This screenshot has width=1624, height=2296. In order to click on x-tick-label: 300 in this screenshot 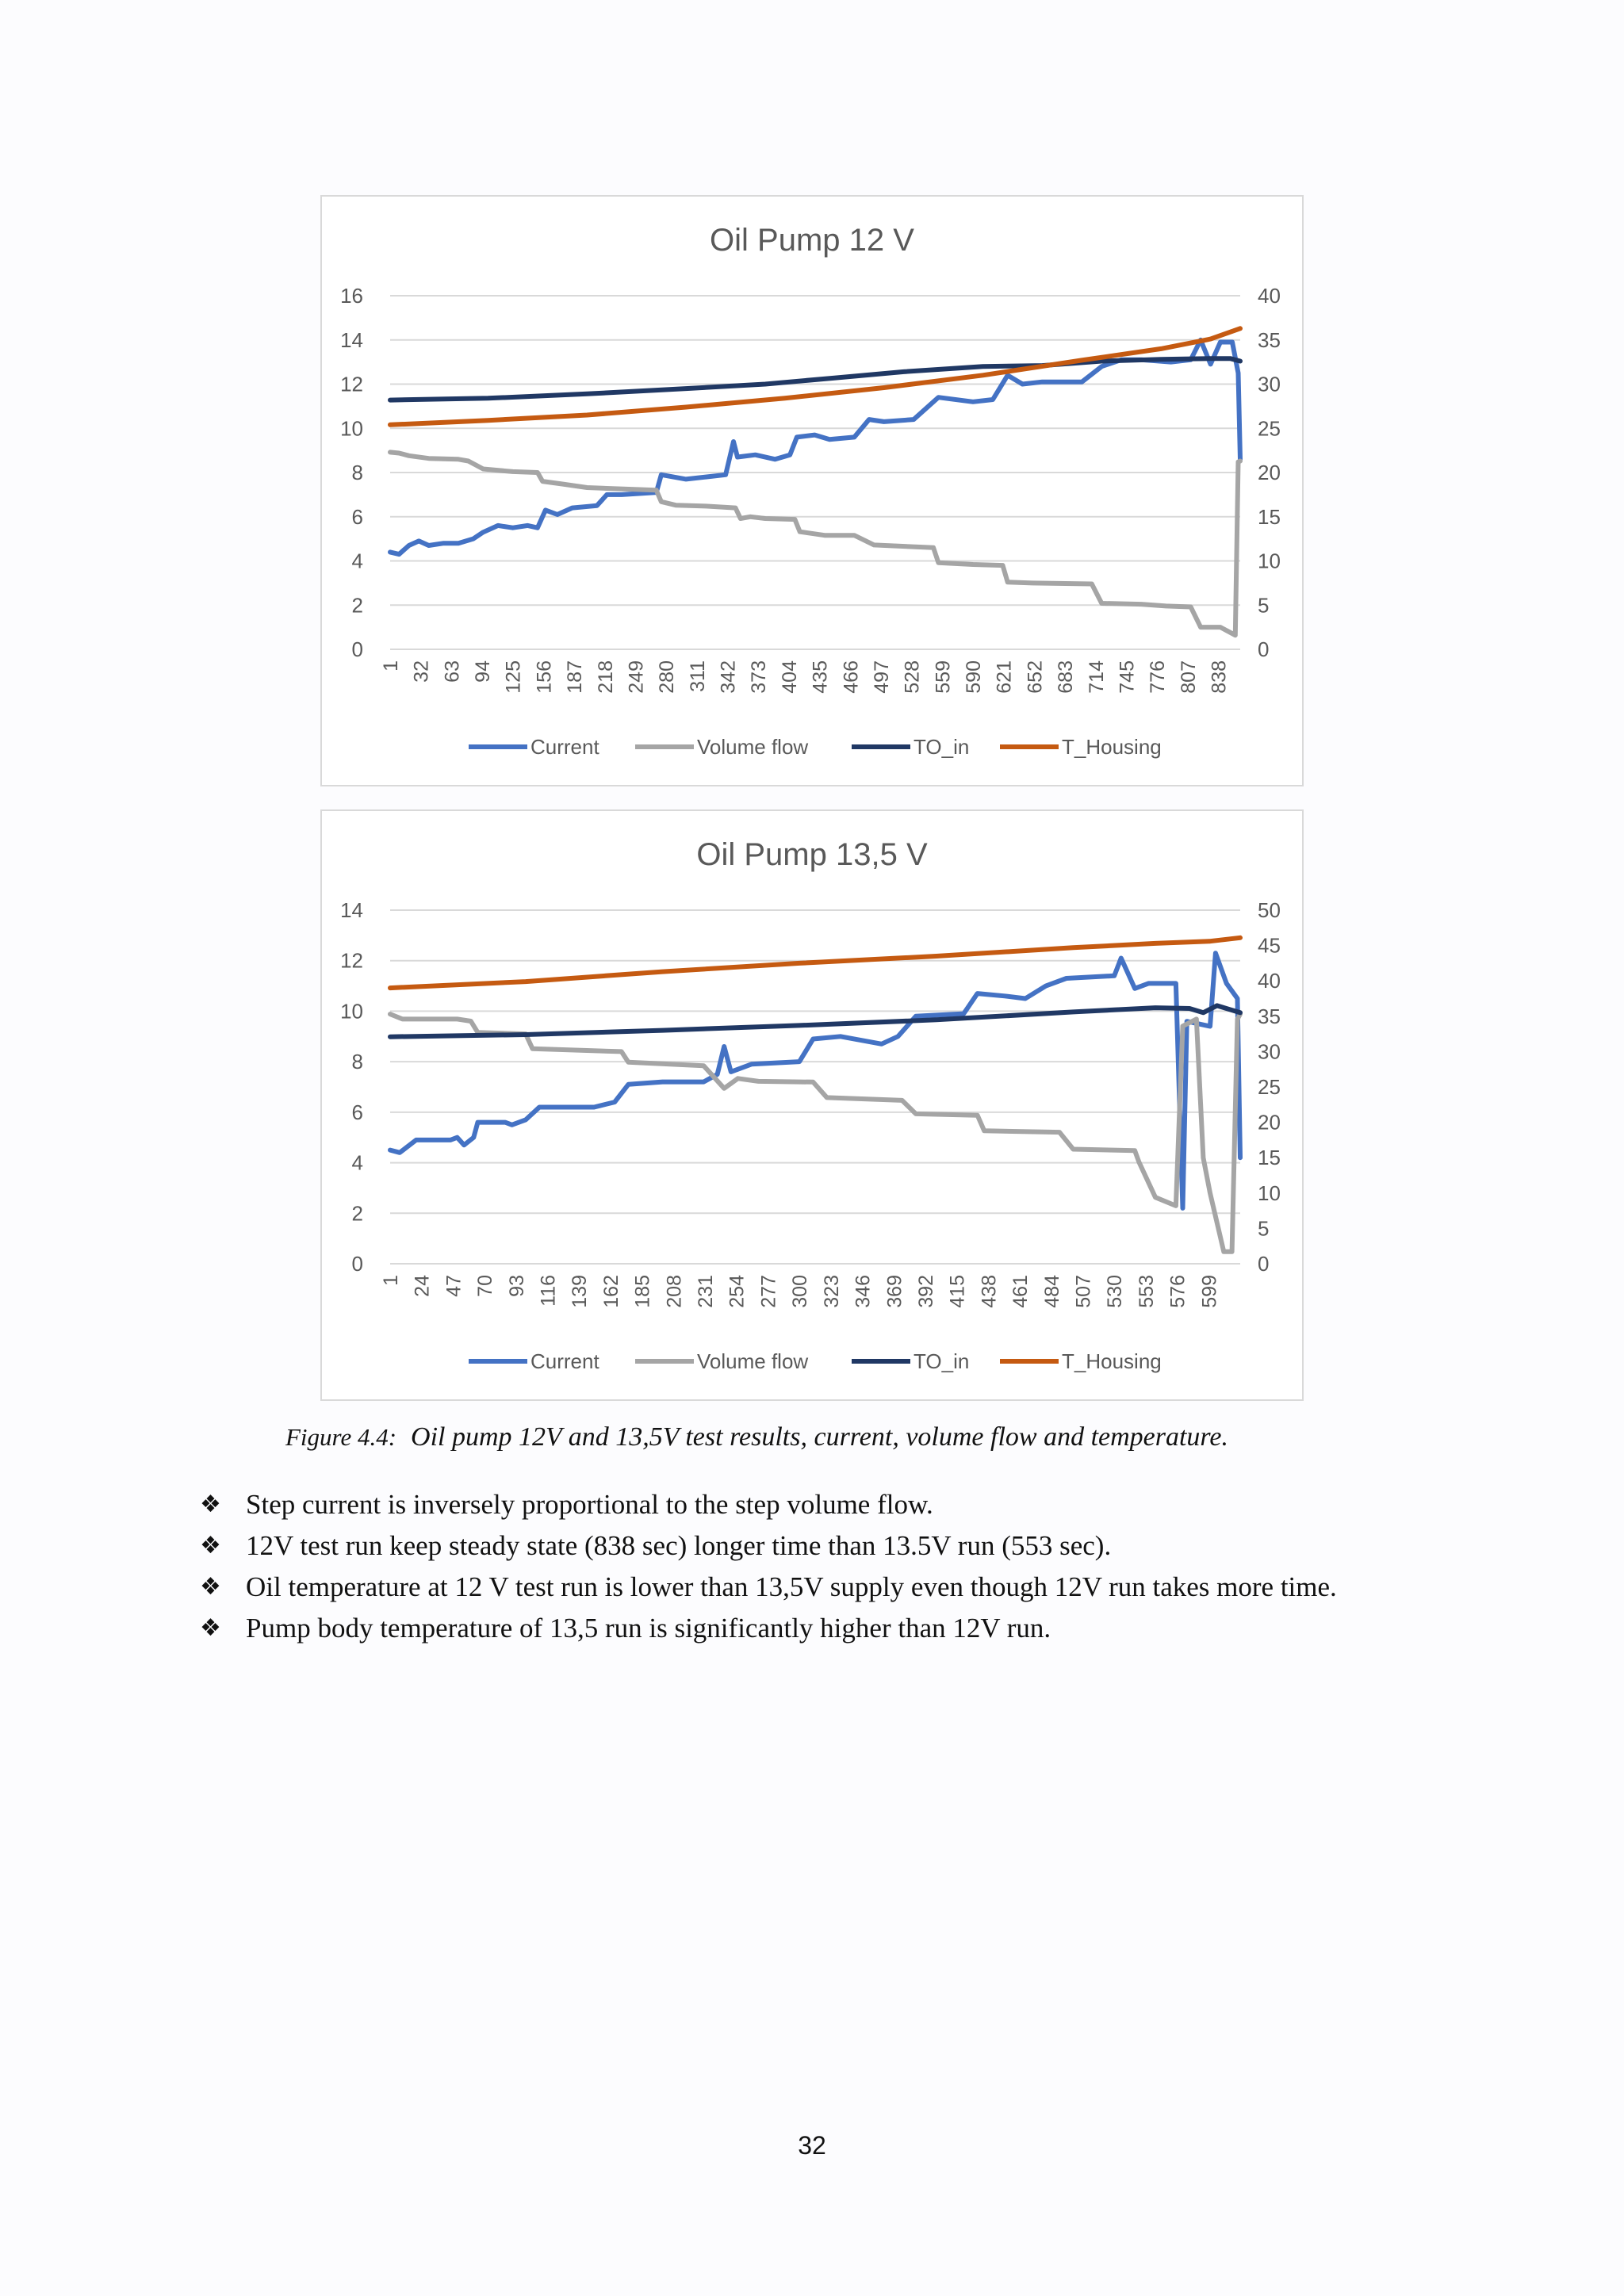, I will do `click(800, 1291)`.